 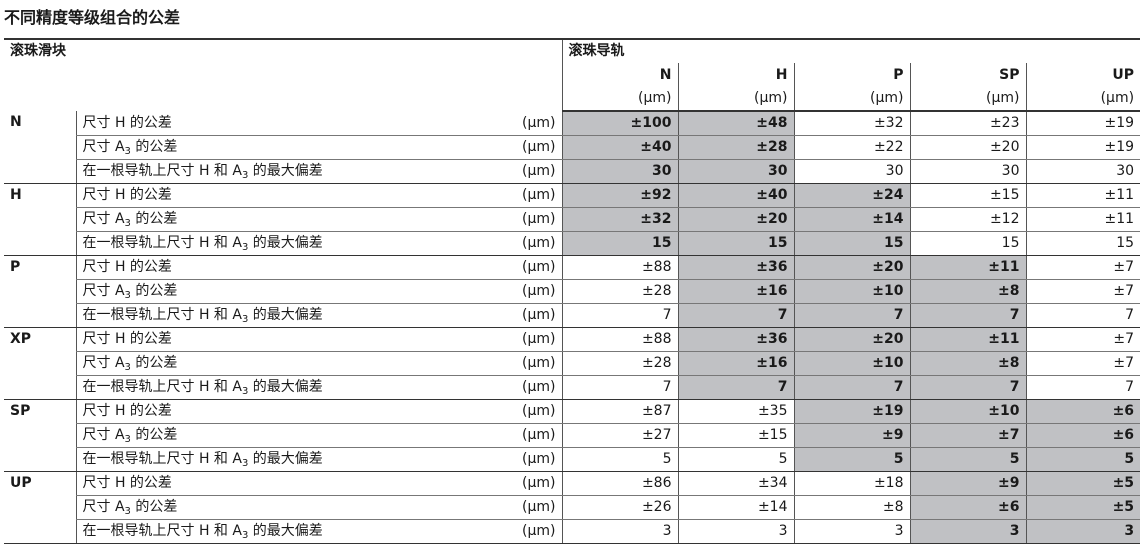 I want to click on value-cell: ±32, so click(x=851, y=123).